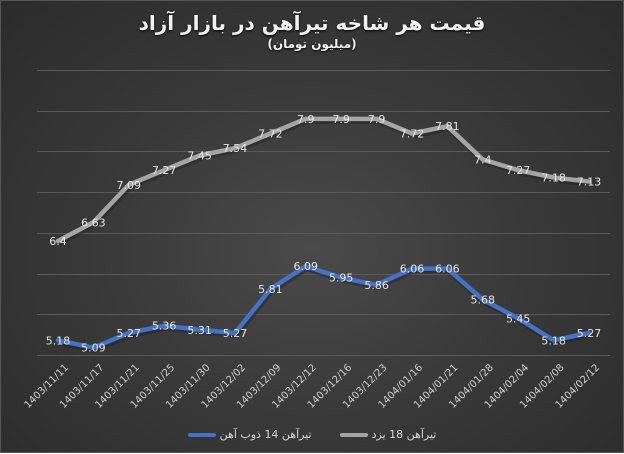  What do you see at coordinates (58, 241) in the screenshot?
I see `data-label: 6.4` at bounding box center [58, 241].